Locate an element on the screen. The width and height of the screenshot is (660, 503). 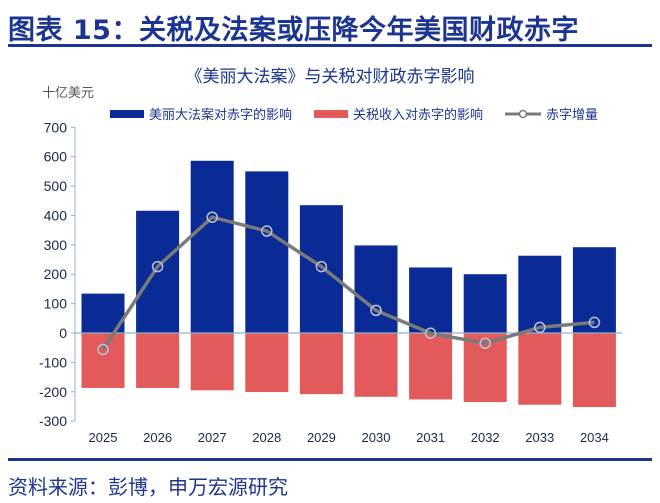
bar-tariff-2034 is located at coordinates (594, 370).